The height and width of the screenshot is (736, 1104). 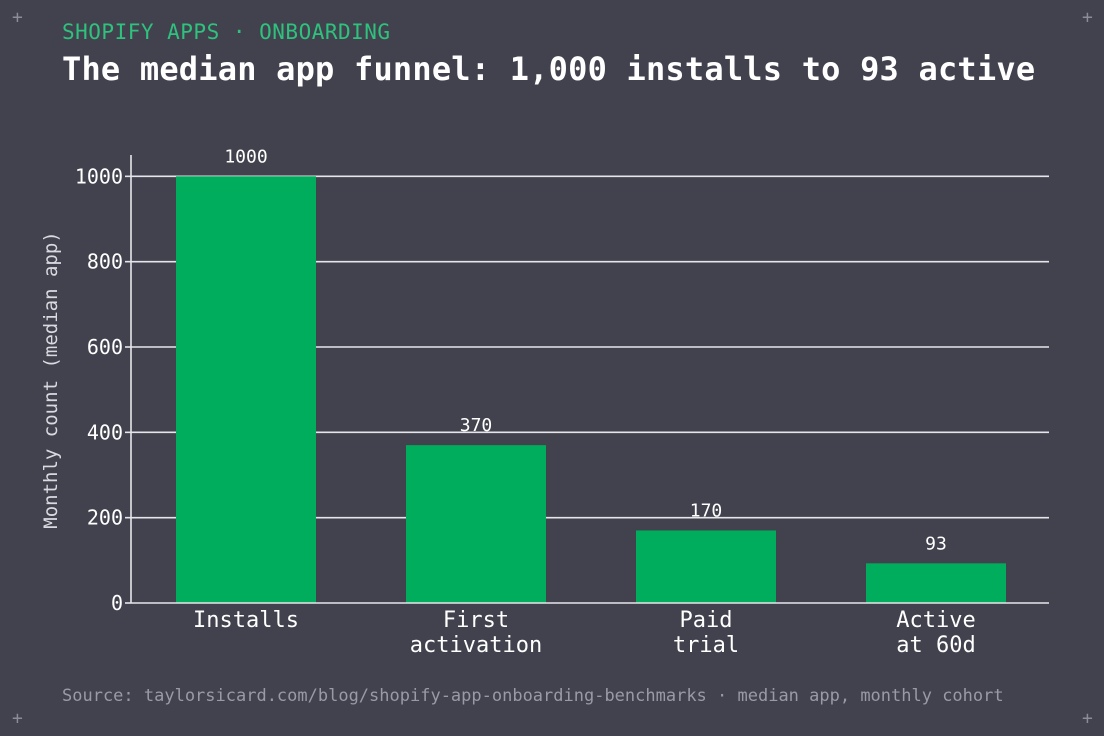 I want to click on y-tick-label: 800, so click(x=105, y=262).